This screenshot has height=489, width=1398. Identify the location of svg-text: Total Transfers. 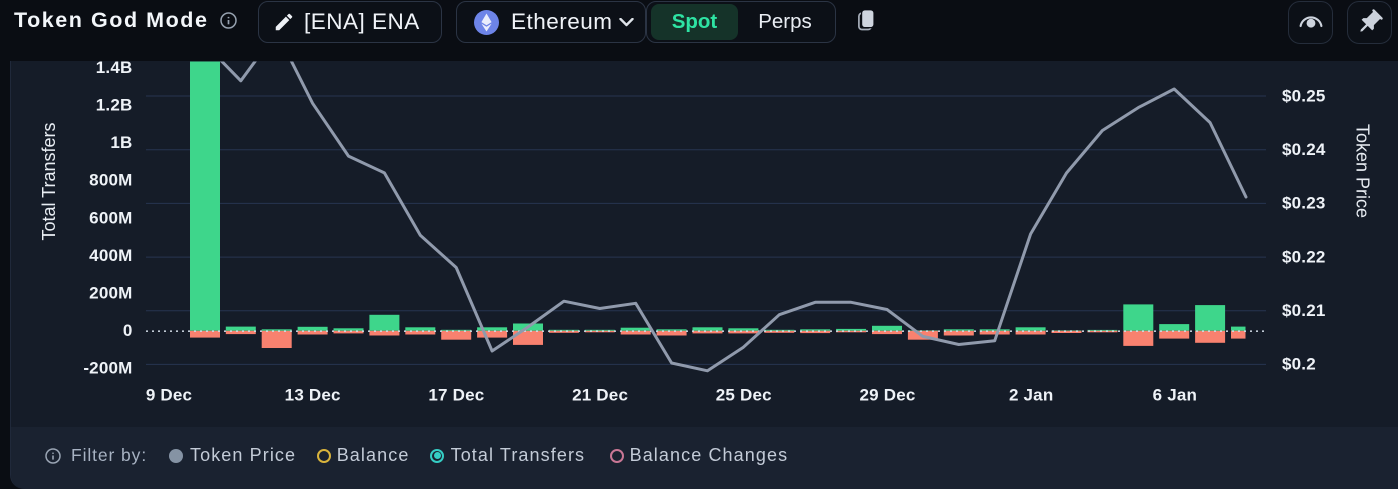
(49, 181).